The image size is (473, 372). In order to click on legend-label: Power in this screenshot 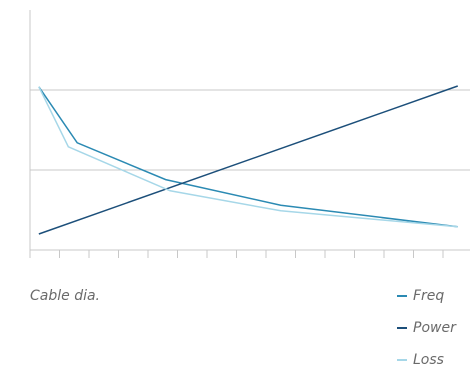, I will do `click(435, 328)`.